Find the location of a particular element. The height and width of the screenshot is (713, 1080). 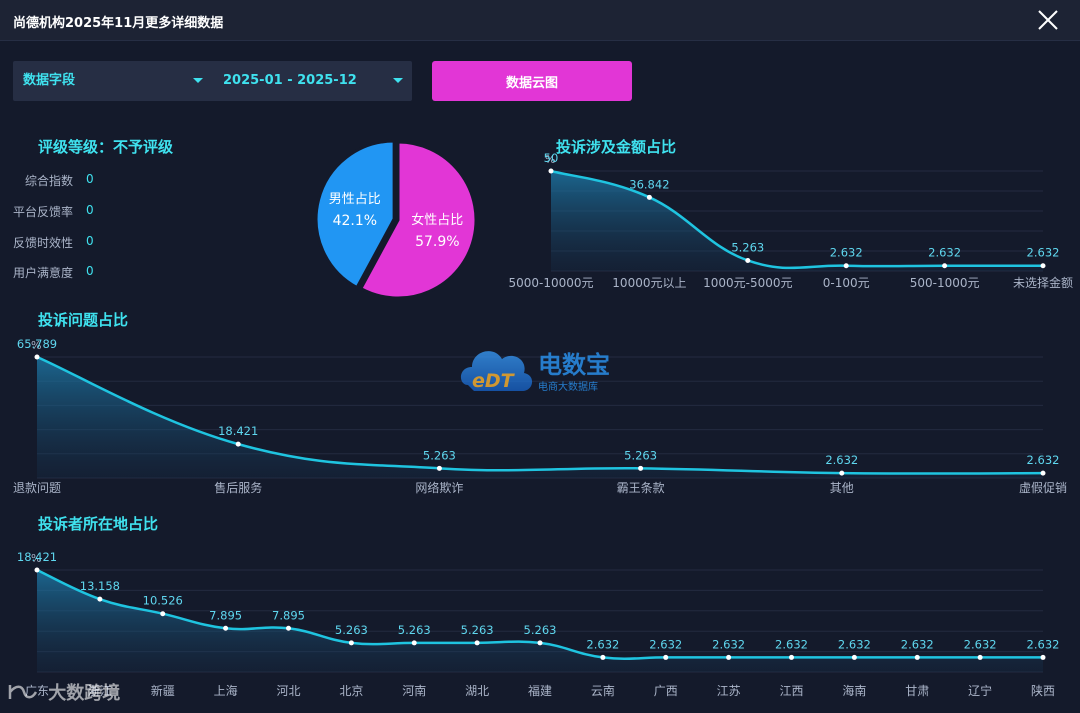

metric-label-composite: 综合指数 is located at coordinates (48, 181).